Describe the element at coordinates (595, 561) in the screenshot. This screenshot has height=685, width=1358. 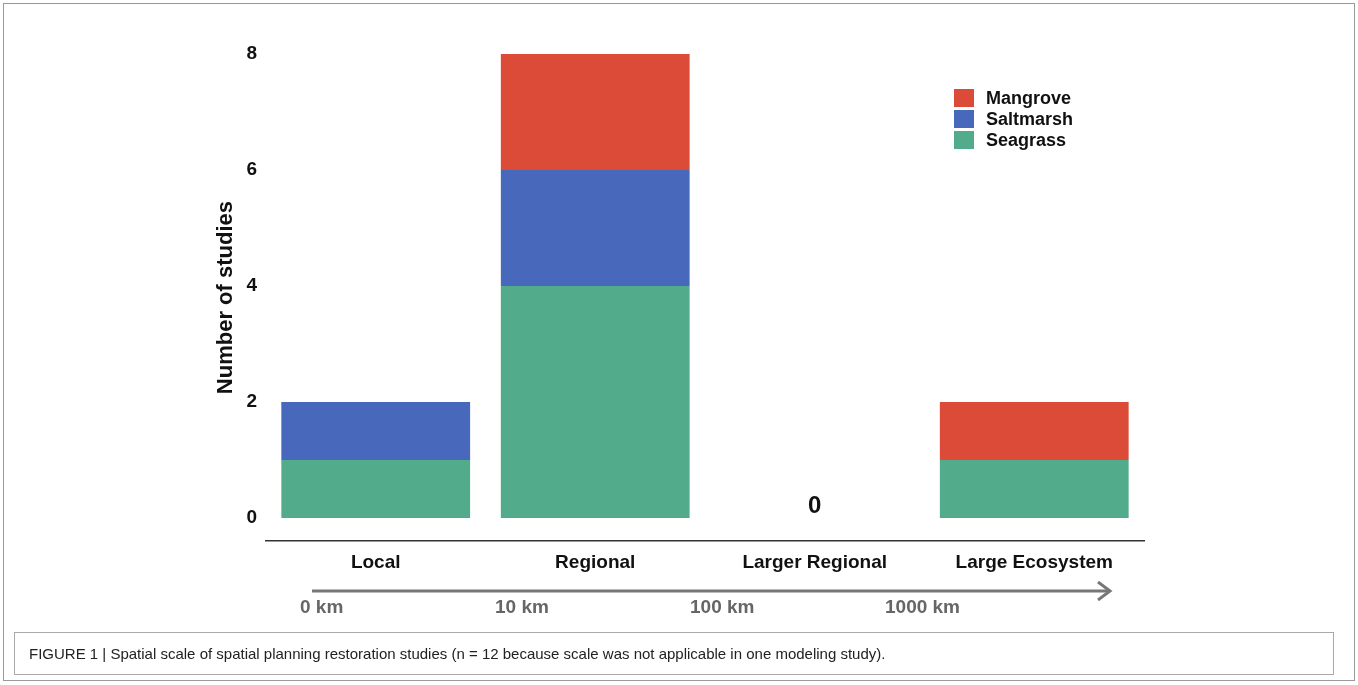
I see `x-tick-label: Regional` at that location.